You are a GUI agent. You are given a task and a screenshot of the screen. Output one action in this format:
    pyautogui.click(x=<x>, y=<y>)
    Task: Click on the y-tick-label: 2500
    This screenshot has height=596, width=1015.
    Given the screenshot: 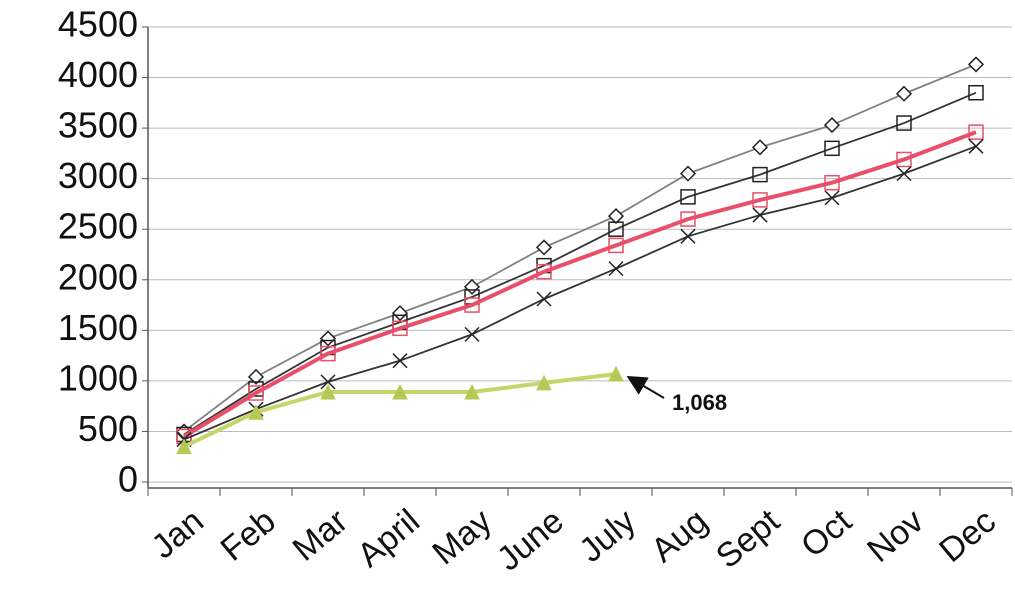 What is the action you would take?
    pyautogui.click(x=98, y=226)
    